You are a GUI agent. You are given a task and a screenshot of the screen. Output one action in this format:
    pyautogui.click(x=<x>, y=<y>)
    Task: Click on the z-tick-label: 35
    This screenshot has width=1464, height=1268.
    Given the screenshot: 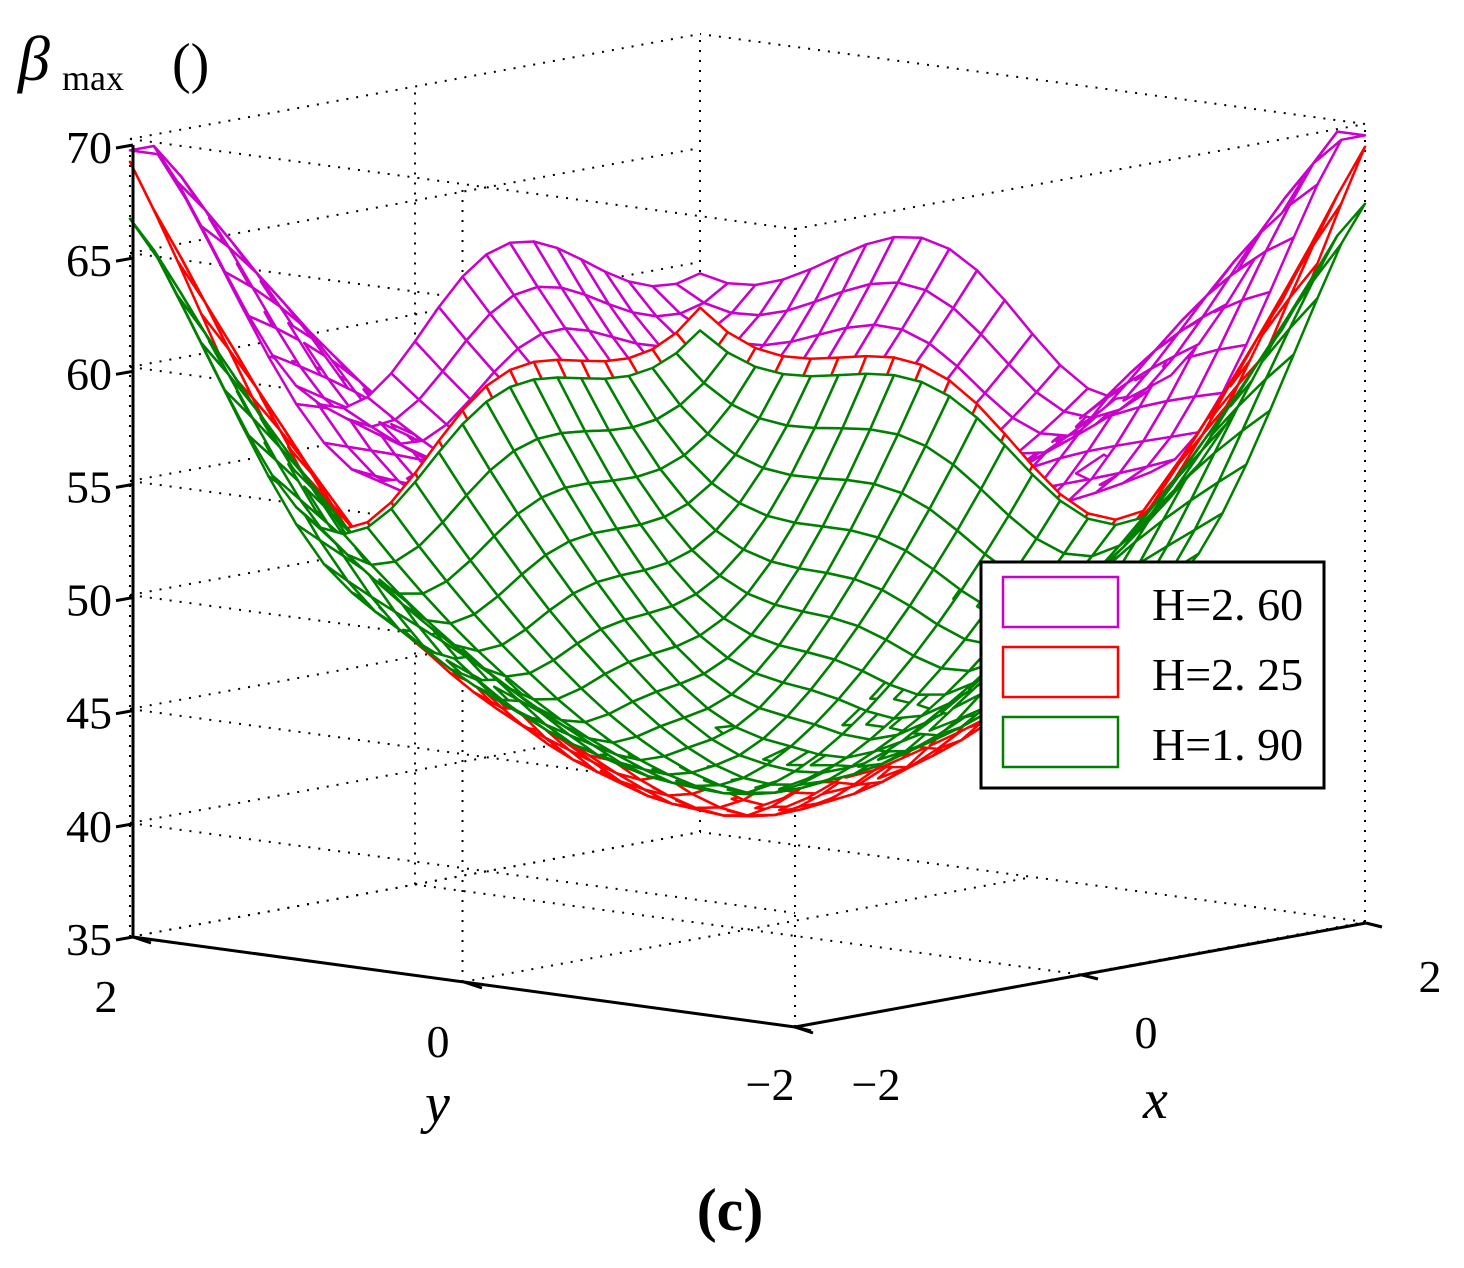 What is the action you would take?
    pyautogui.click(x=89, y=939)
    